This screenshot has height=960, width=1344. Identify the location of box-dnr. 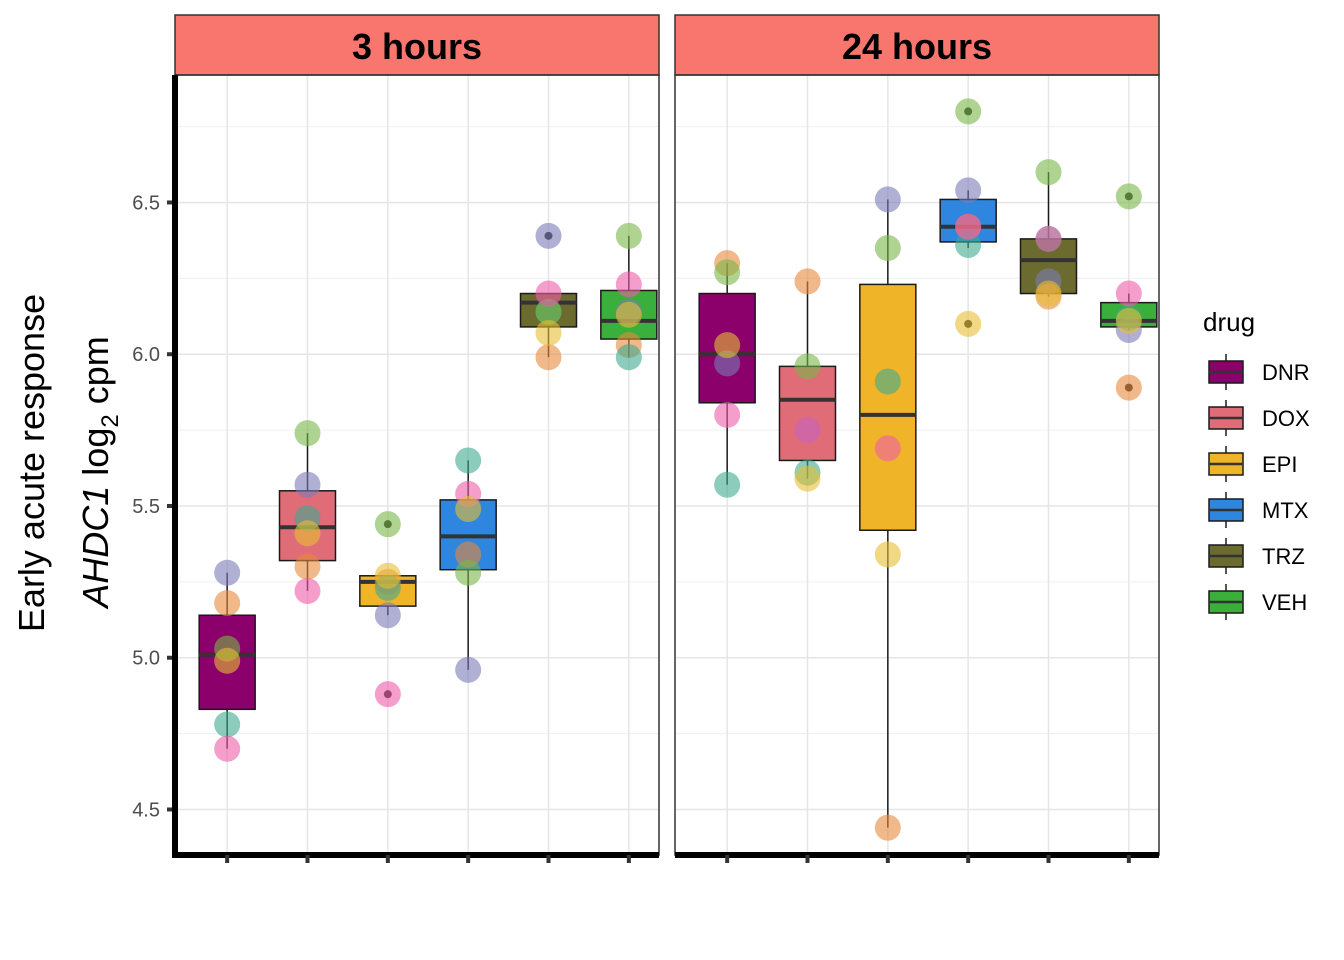
(727, 374).